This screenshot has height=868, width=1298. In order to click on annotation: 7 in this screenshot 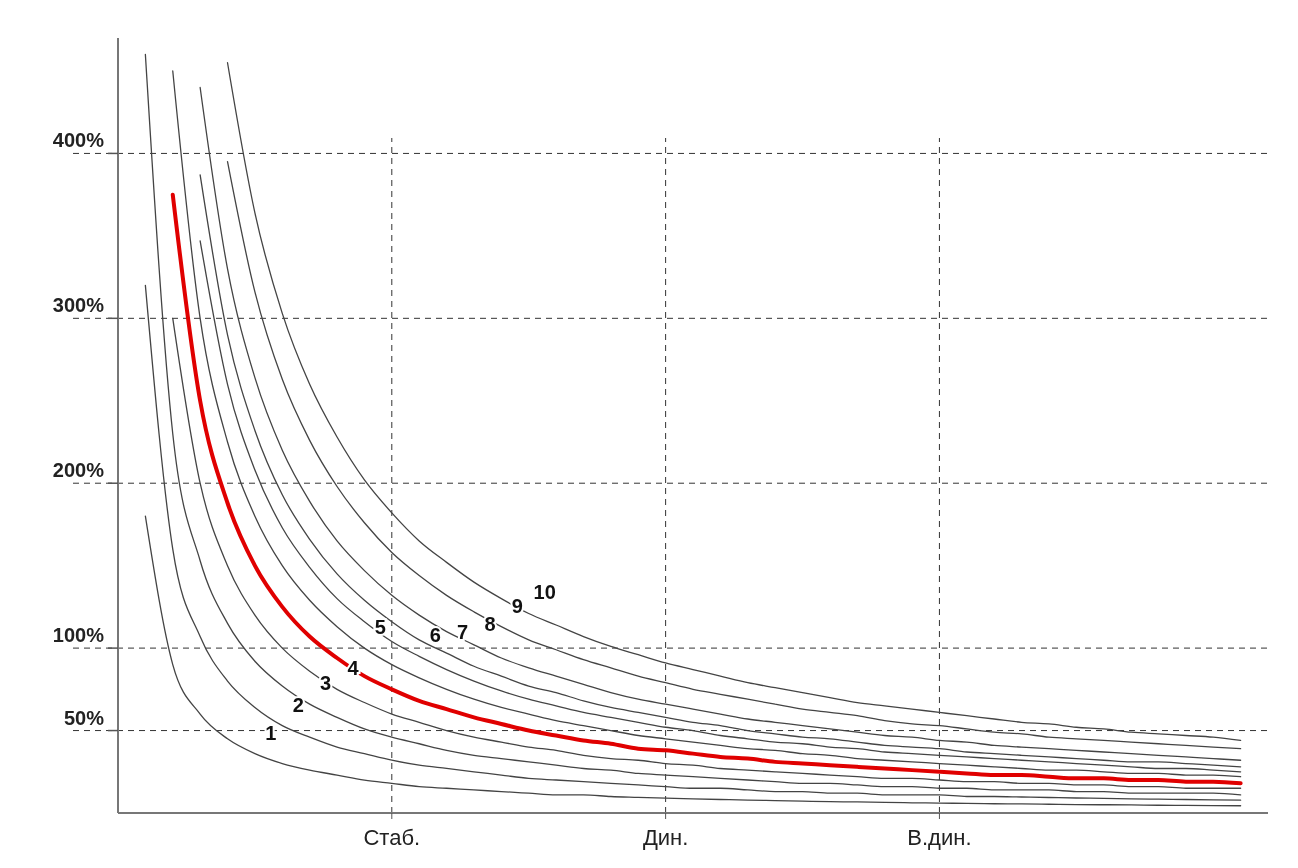, I will do `click(463, 632)`.